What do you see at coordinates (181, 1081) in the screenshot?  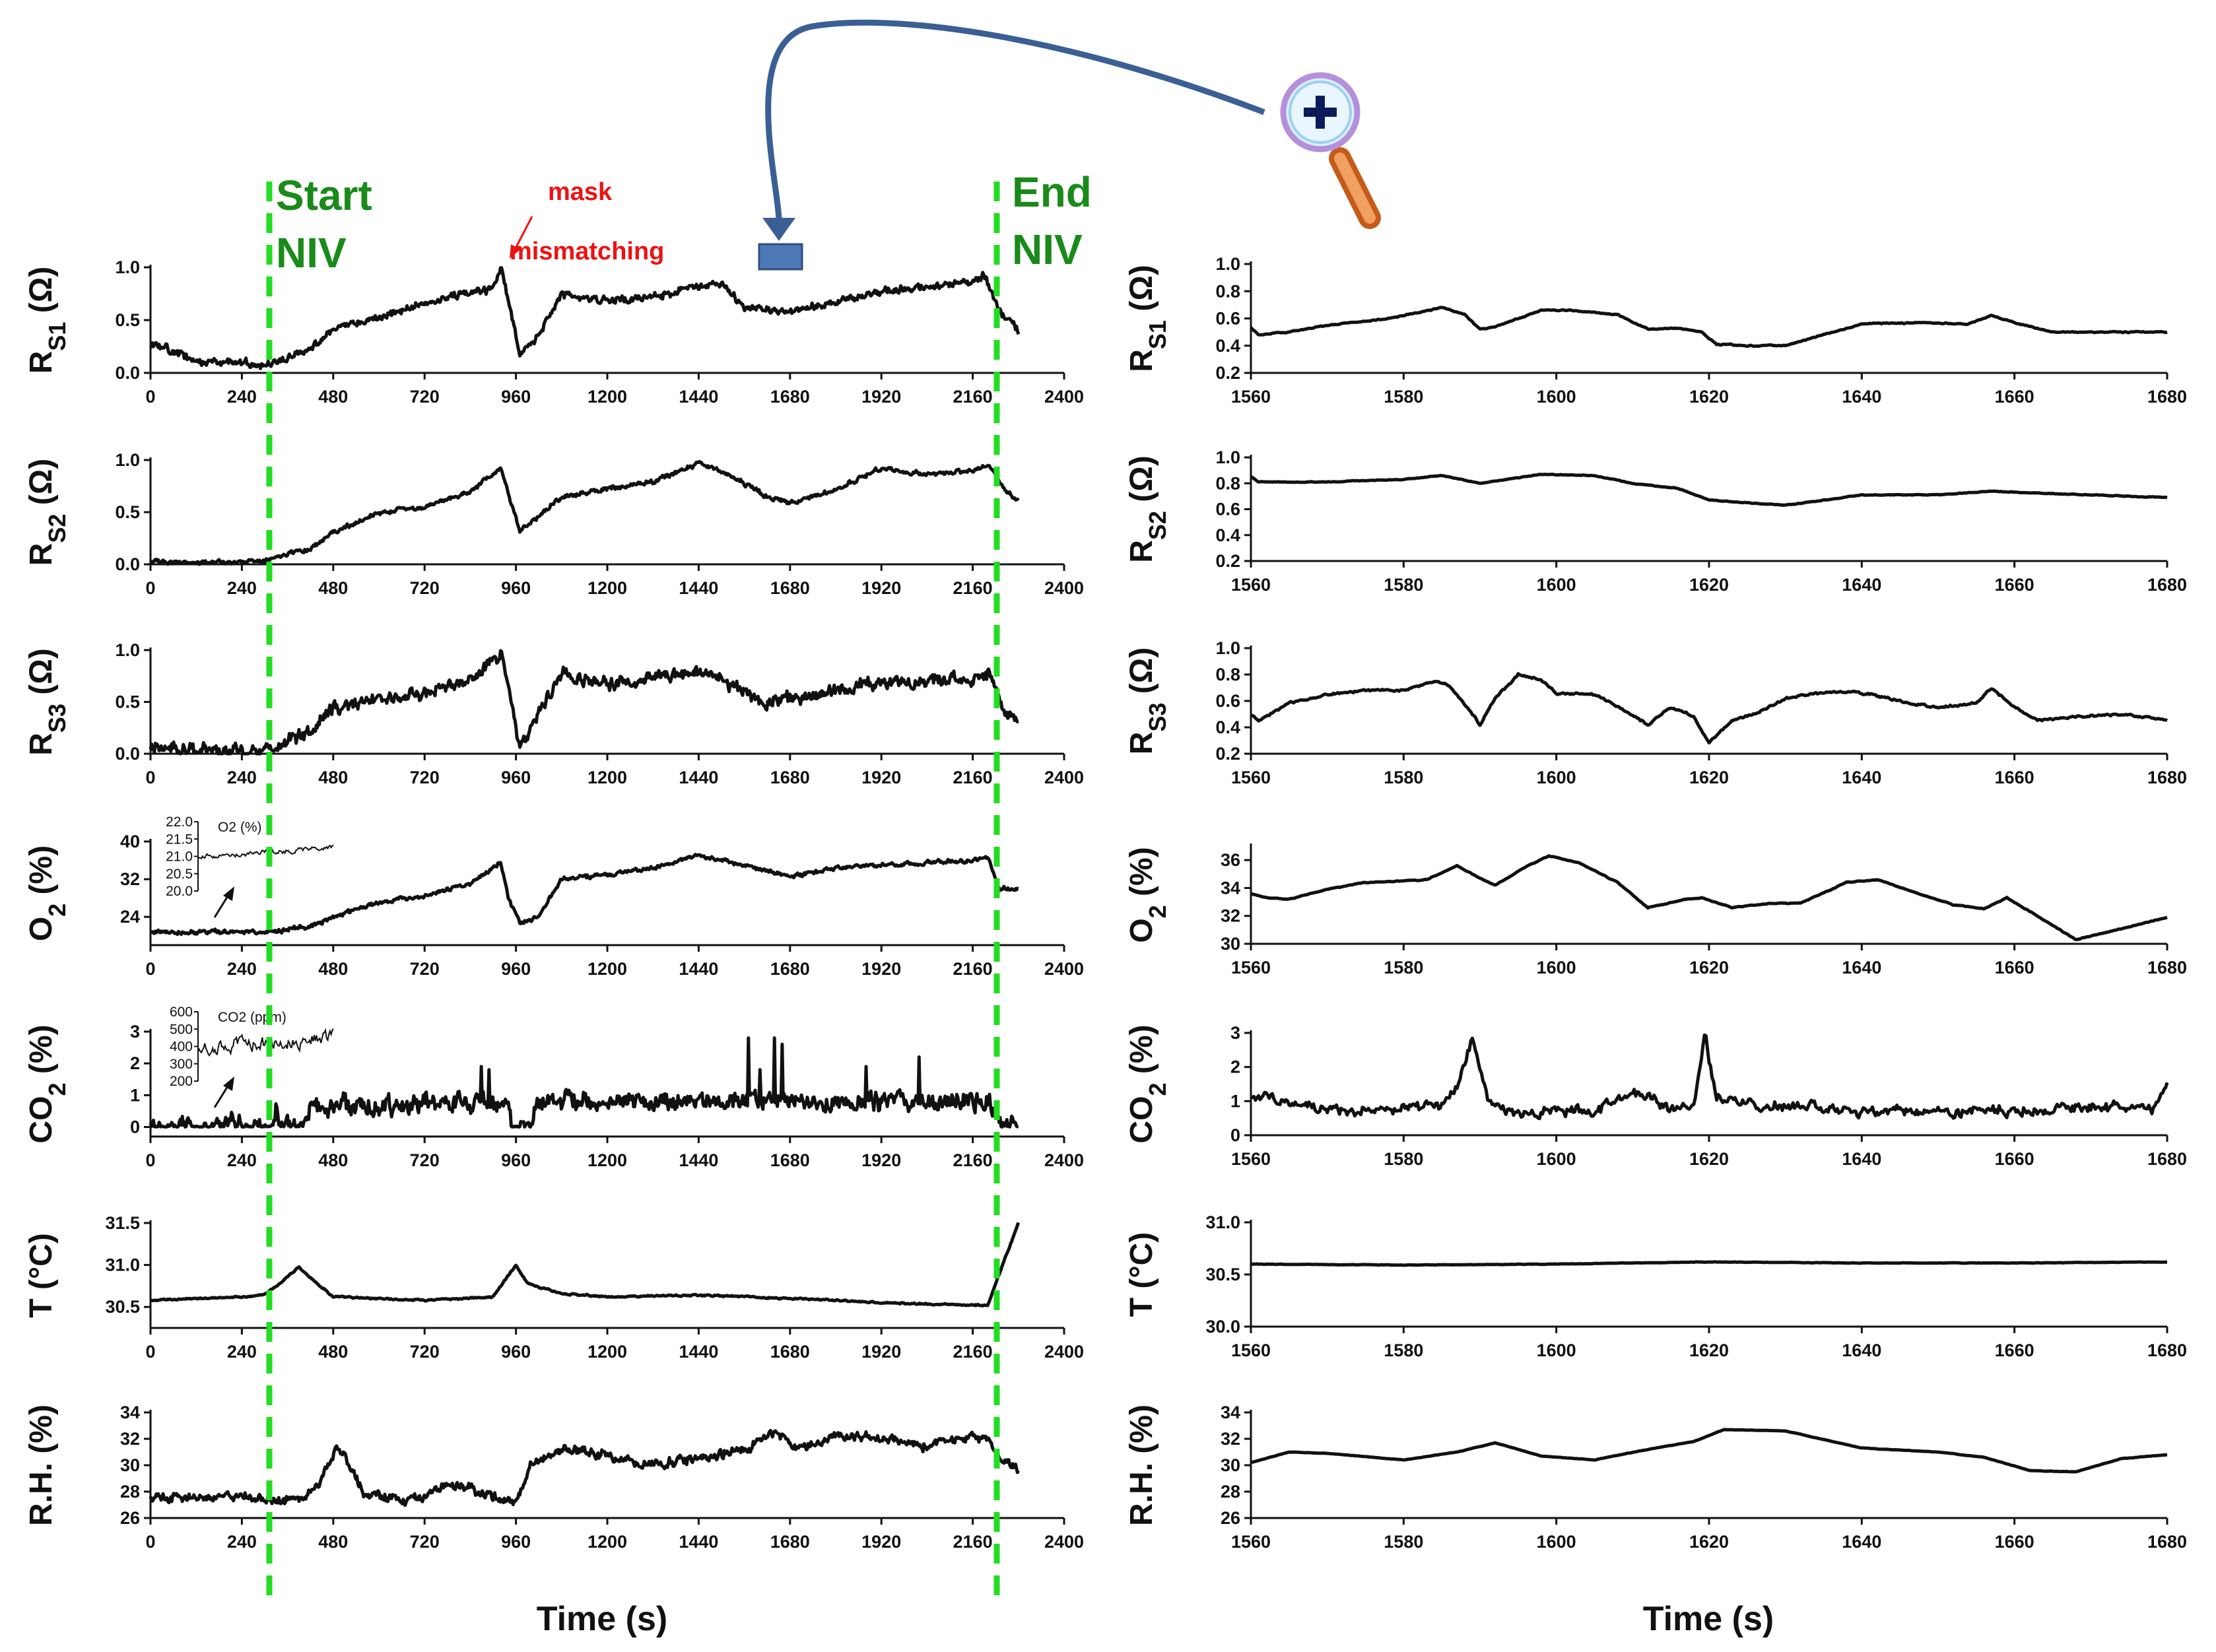 I see `inset-y-tick-label: 200` at bounding box center [181, 1081].